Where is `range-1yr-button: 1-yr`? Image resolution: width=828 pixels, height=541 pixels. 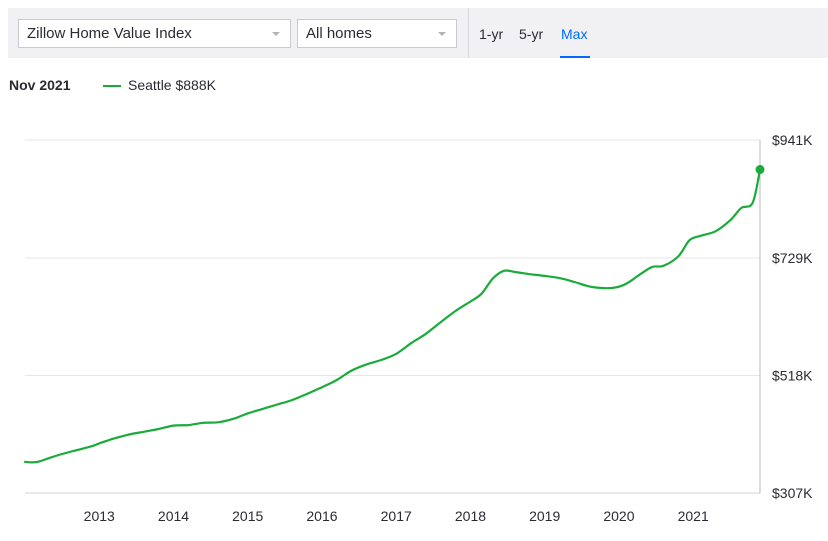
range-1yr-button: 1-yr is located at coordinates (491, 34).